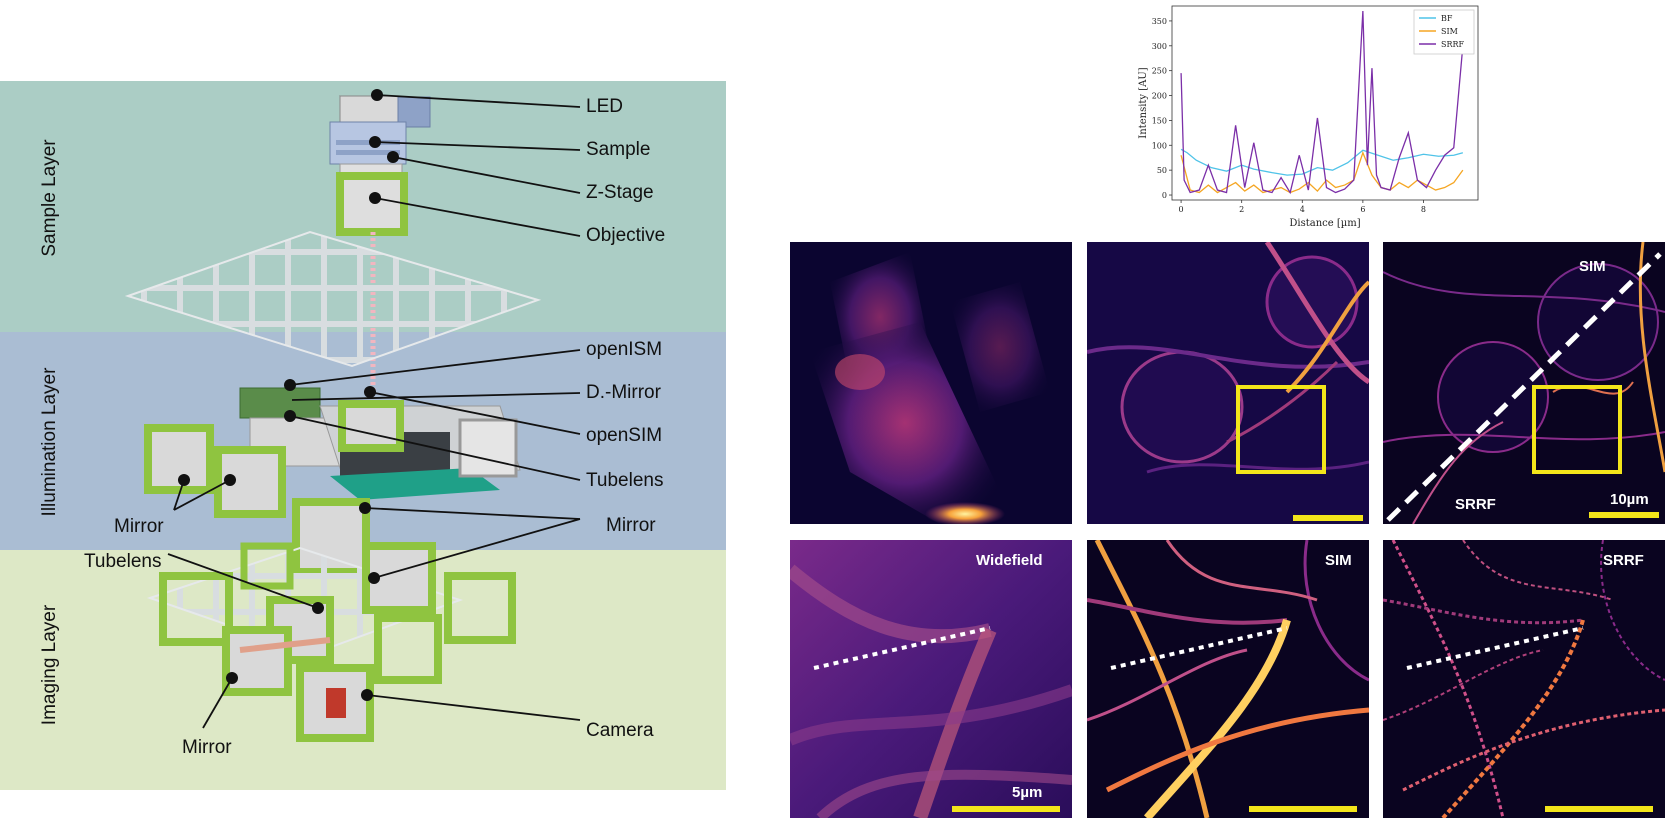  I want to click on series-line-sim, so click(1322, 172).